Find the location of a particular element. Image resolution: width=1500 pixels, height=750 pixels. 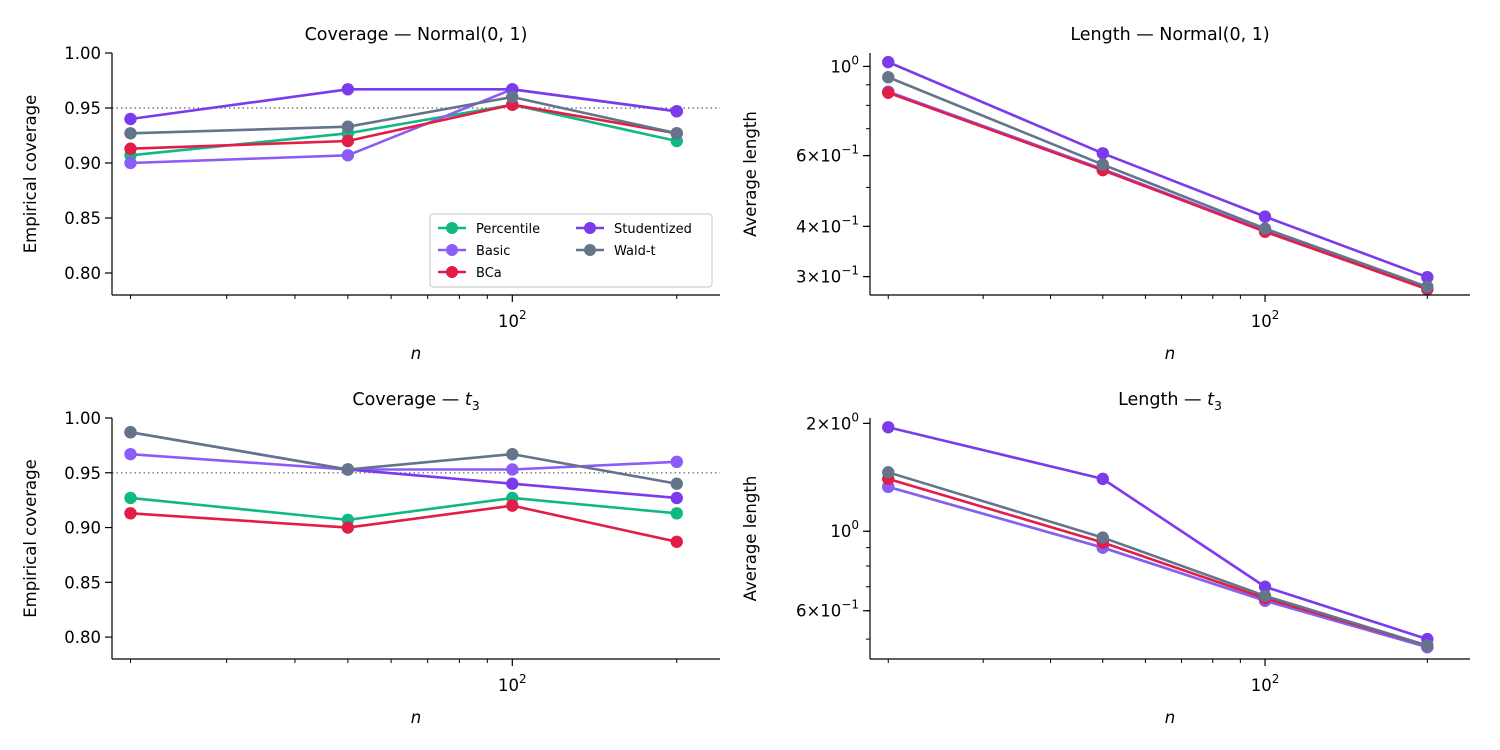

panel-title: Length — t3 is located at coordinates (1170, 401).